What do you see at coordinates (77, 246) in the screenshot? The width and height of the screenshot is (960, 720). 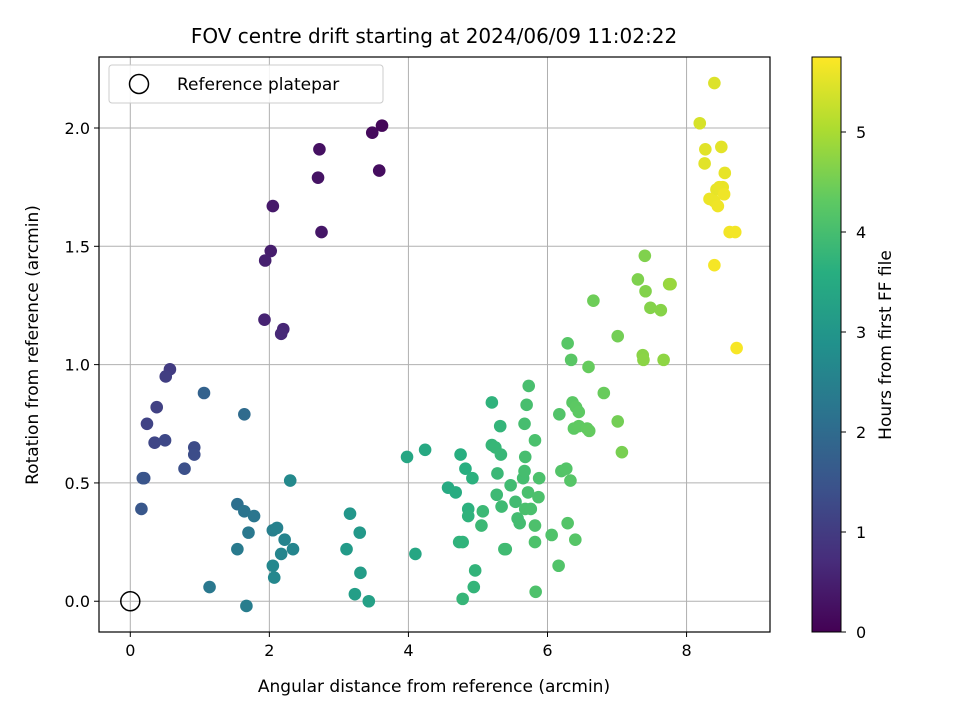 I see `y-tick-label: 1.5` at bounding box center [77, 246].